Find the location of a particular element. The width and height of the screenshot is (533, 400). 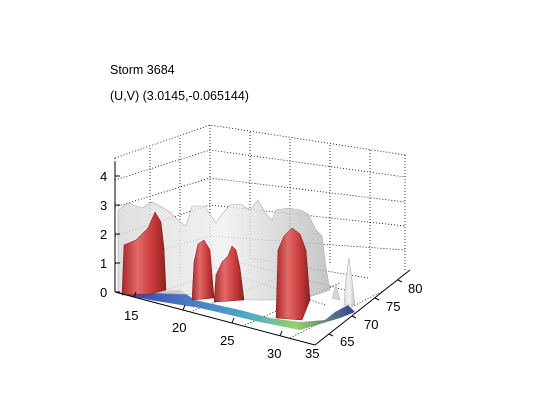

z-tick-label: 2 is located at coordinates (103, 234).